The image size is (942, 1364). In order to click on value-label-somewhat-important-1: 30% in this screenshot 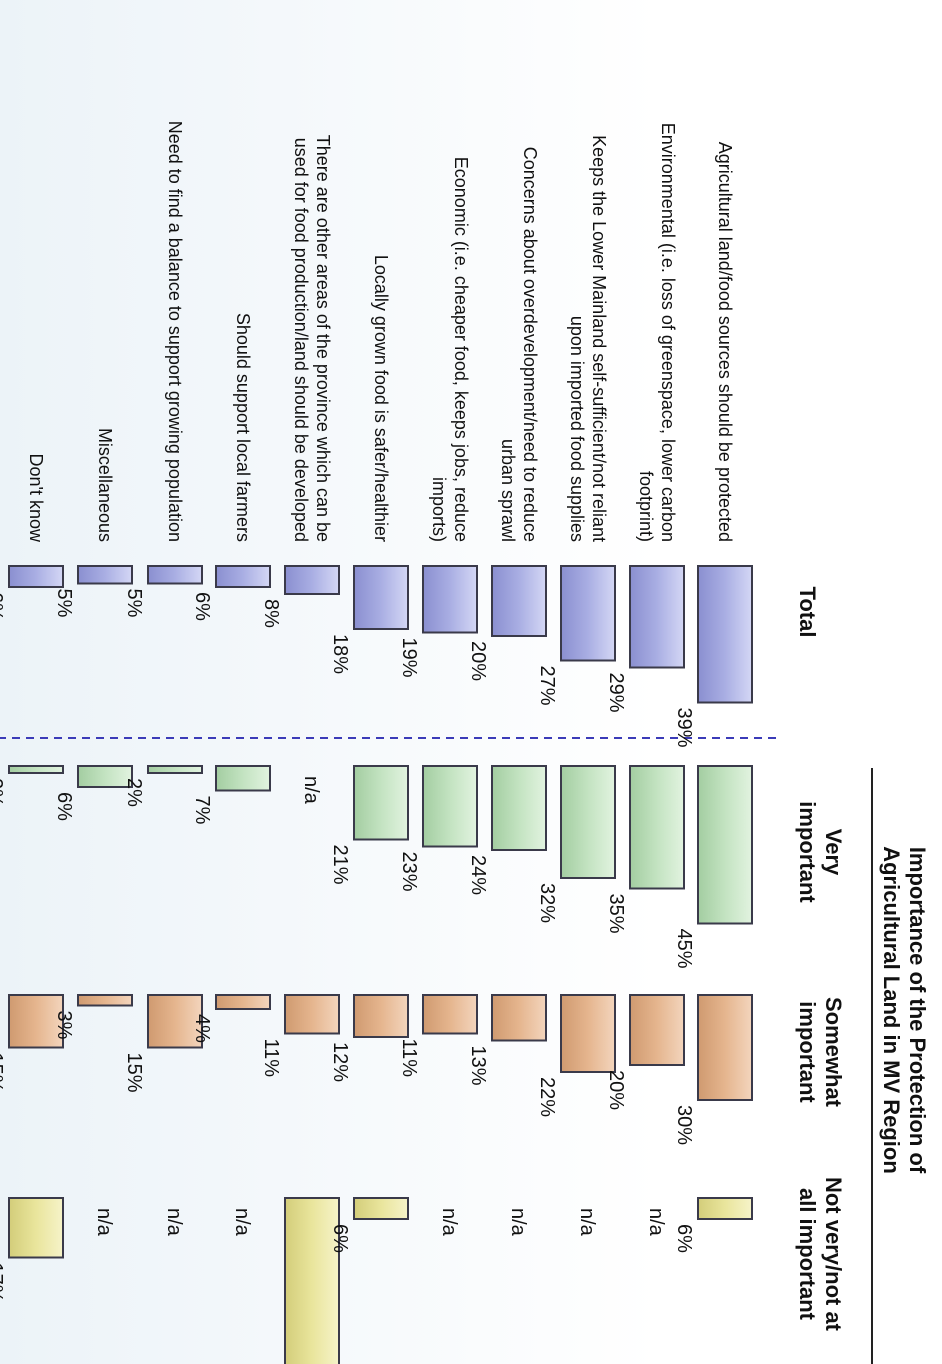, I will do `click(684, 1125)`.